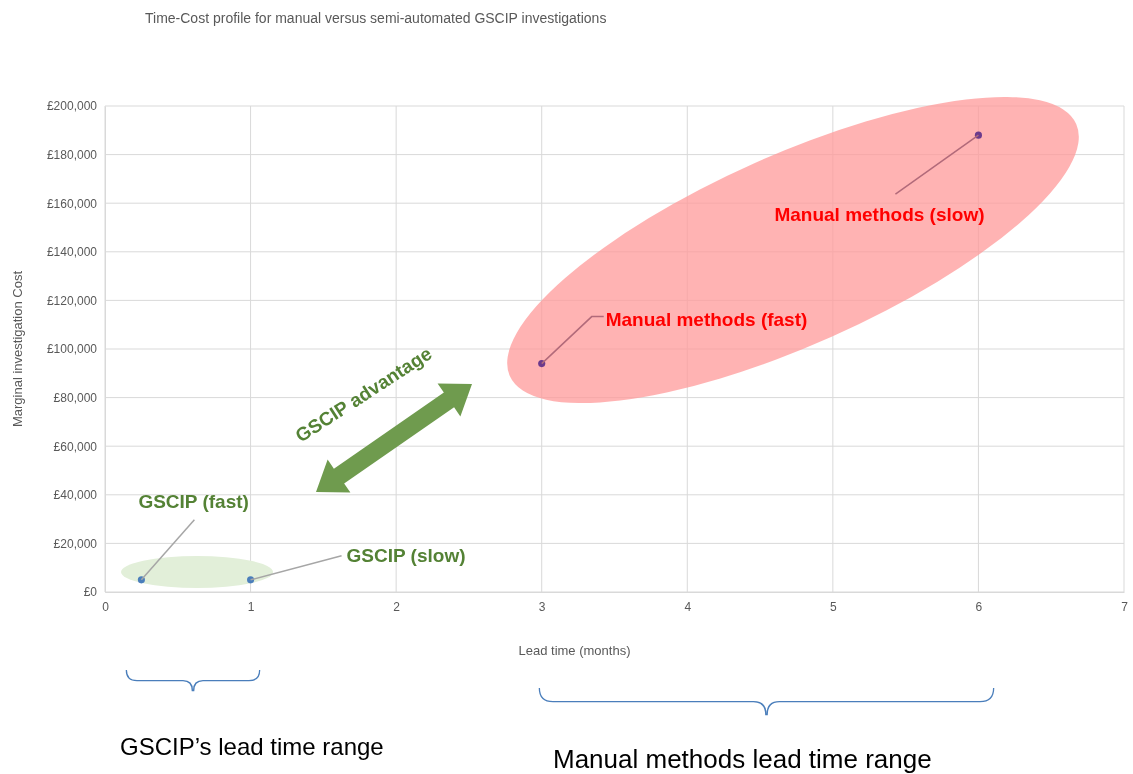 The width and height of the screenshot is (1133, 774). I want to click on y-axis-title: Marginal investigation Cost, so click(17, 349).